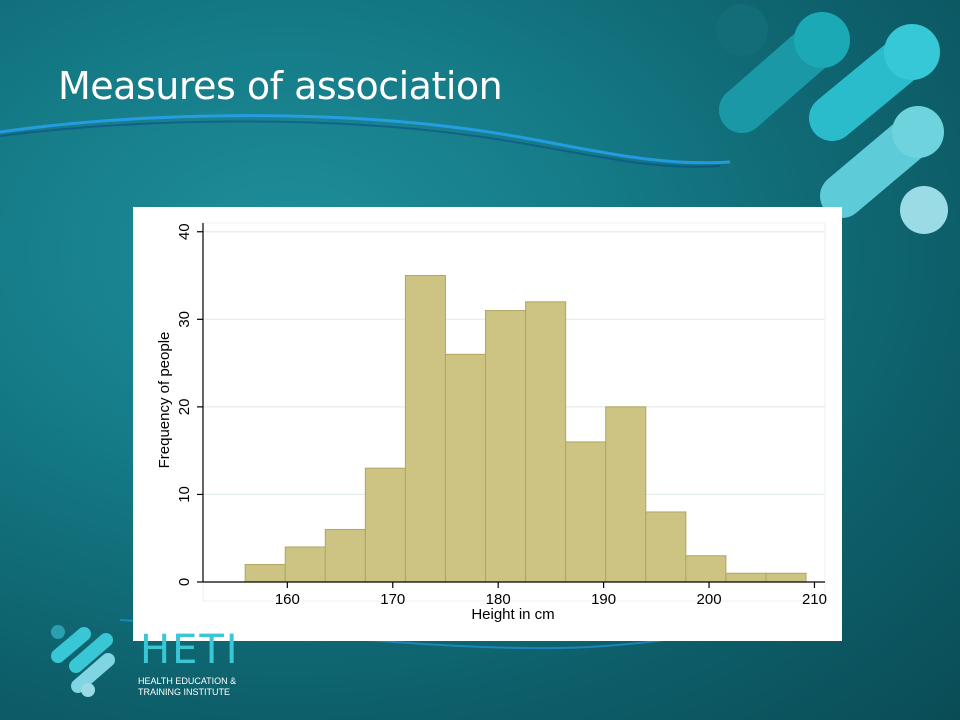  I want to click on slide-title: Measures of association, so click(280, 86).